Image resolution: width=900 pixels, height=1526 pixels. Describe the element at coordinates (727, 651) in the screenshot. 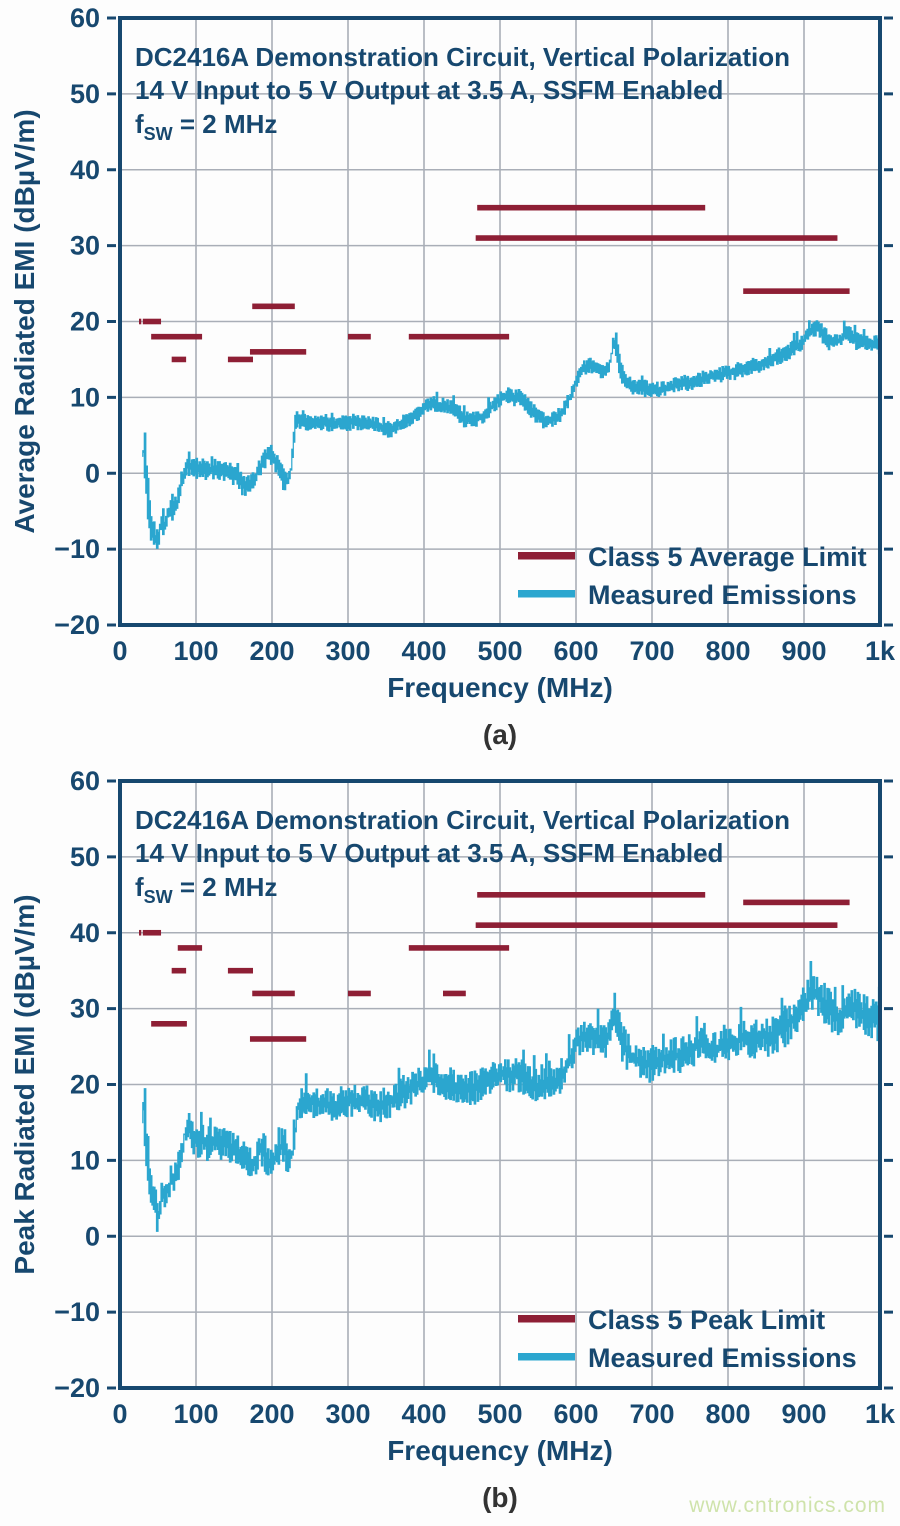

I see `x-tick-label: 800` at that location.